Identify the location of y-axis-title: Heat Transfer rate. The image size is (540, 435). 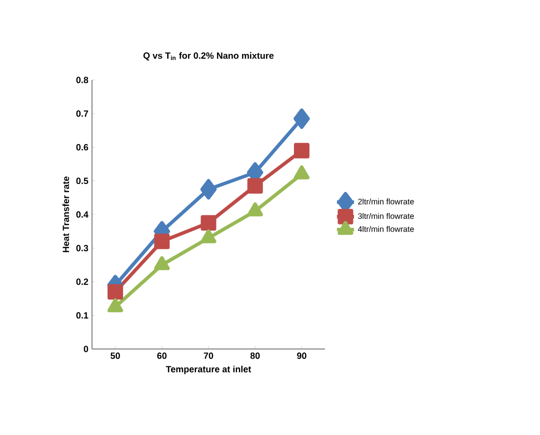
(66, 214).